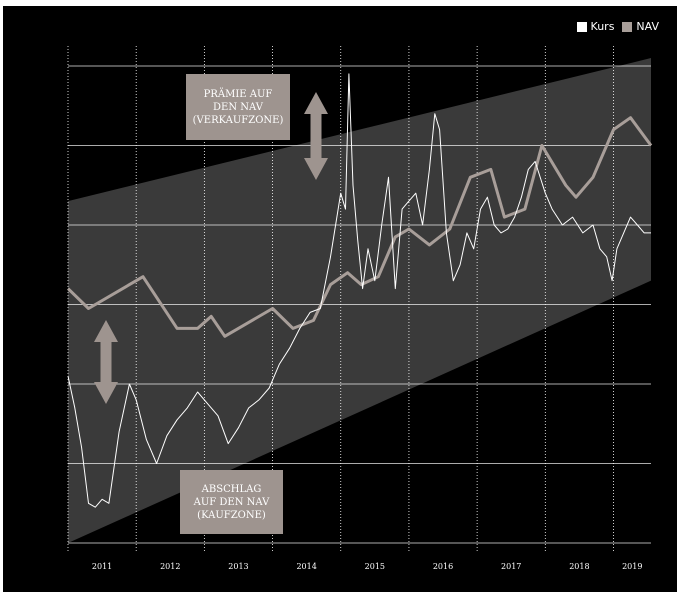 Image resolution: width=680 pixels, height=594 pixels. What do you see at coordinates (627, 26) in the screenshot?
I see `nav-swatch` at bounding box center [627, 26].